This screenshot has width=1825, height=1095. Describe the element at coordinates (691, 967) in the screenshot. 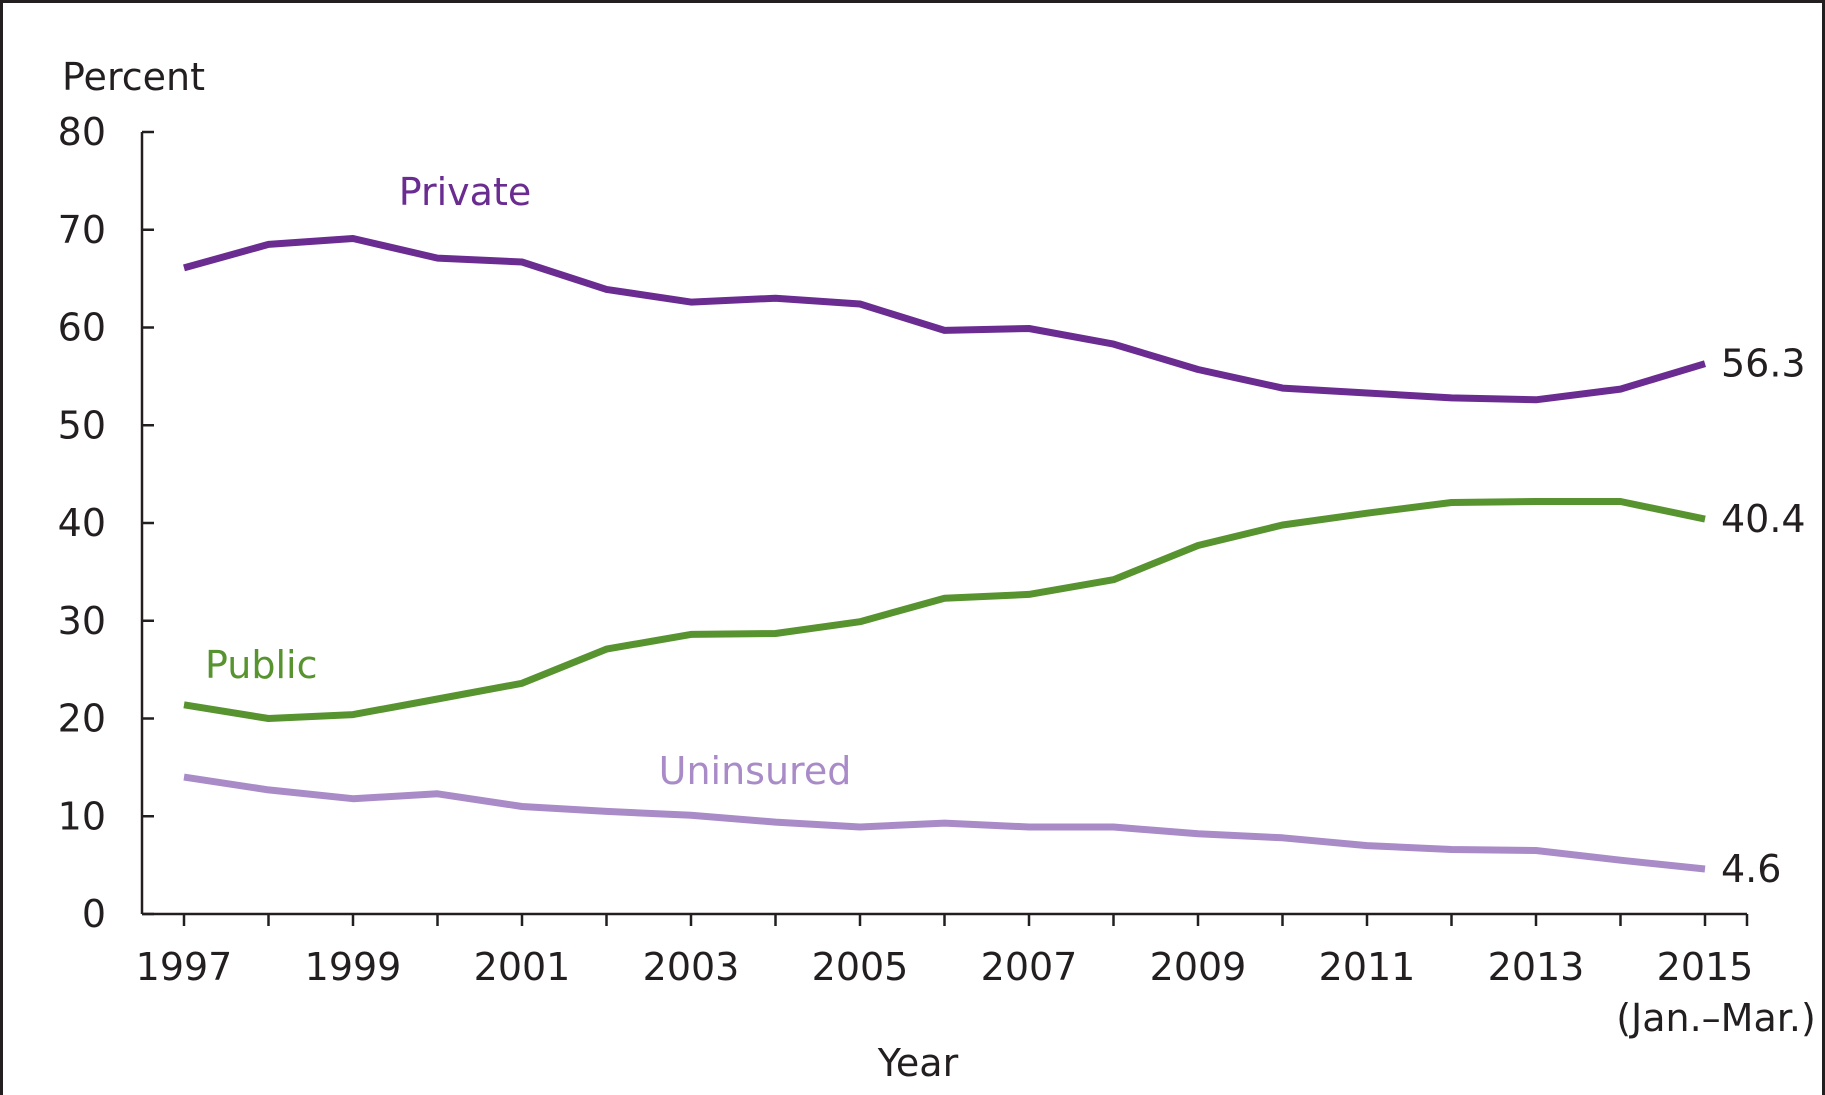

I see `x-tick-label: 2003` at that location.